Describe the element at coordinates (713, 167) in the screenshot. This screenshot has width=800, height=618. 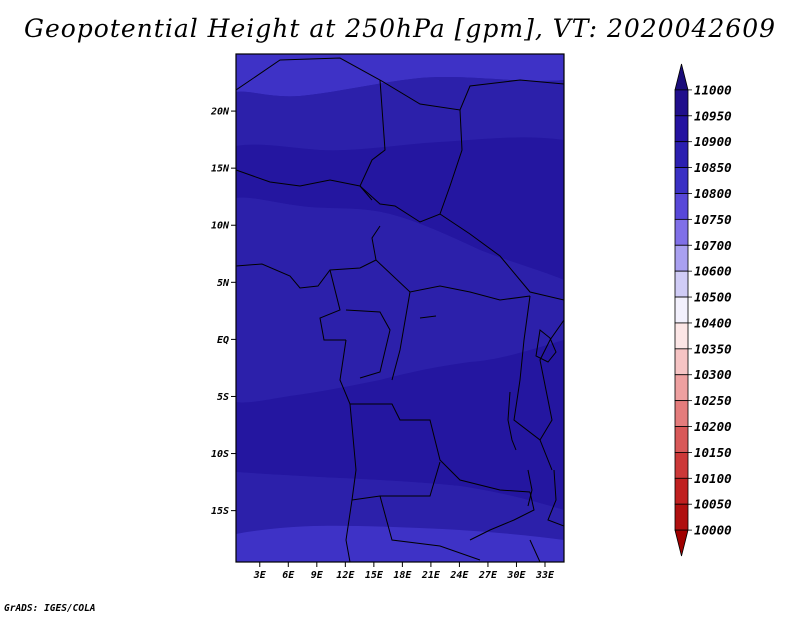
I see `colorbar-label: 10850` at that location.